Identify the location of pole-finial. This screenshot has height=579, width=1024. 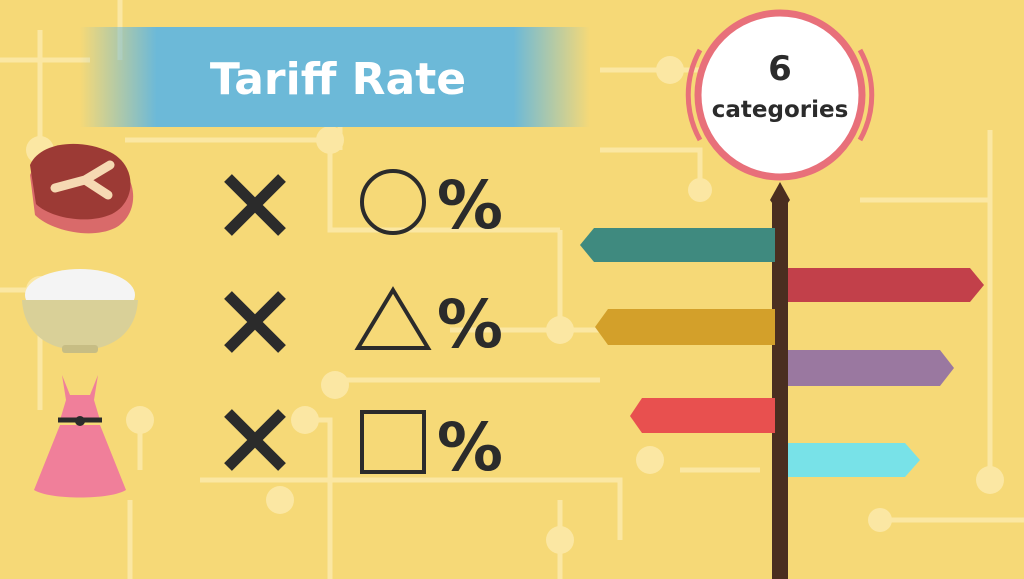
(780, 198).